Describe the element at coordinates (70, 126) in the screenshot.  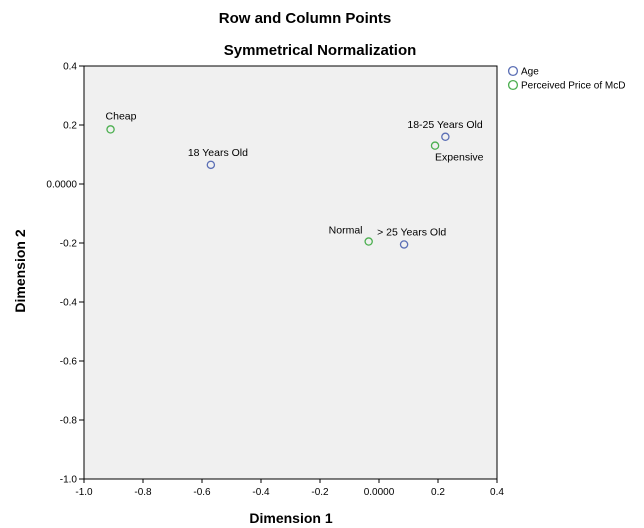
I see `y-tick-label: 0.2` at that location.